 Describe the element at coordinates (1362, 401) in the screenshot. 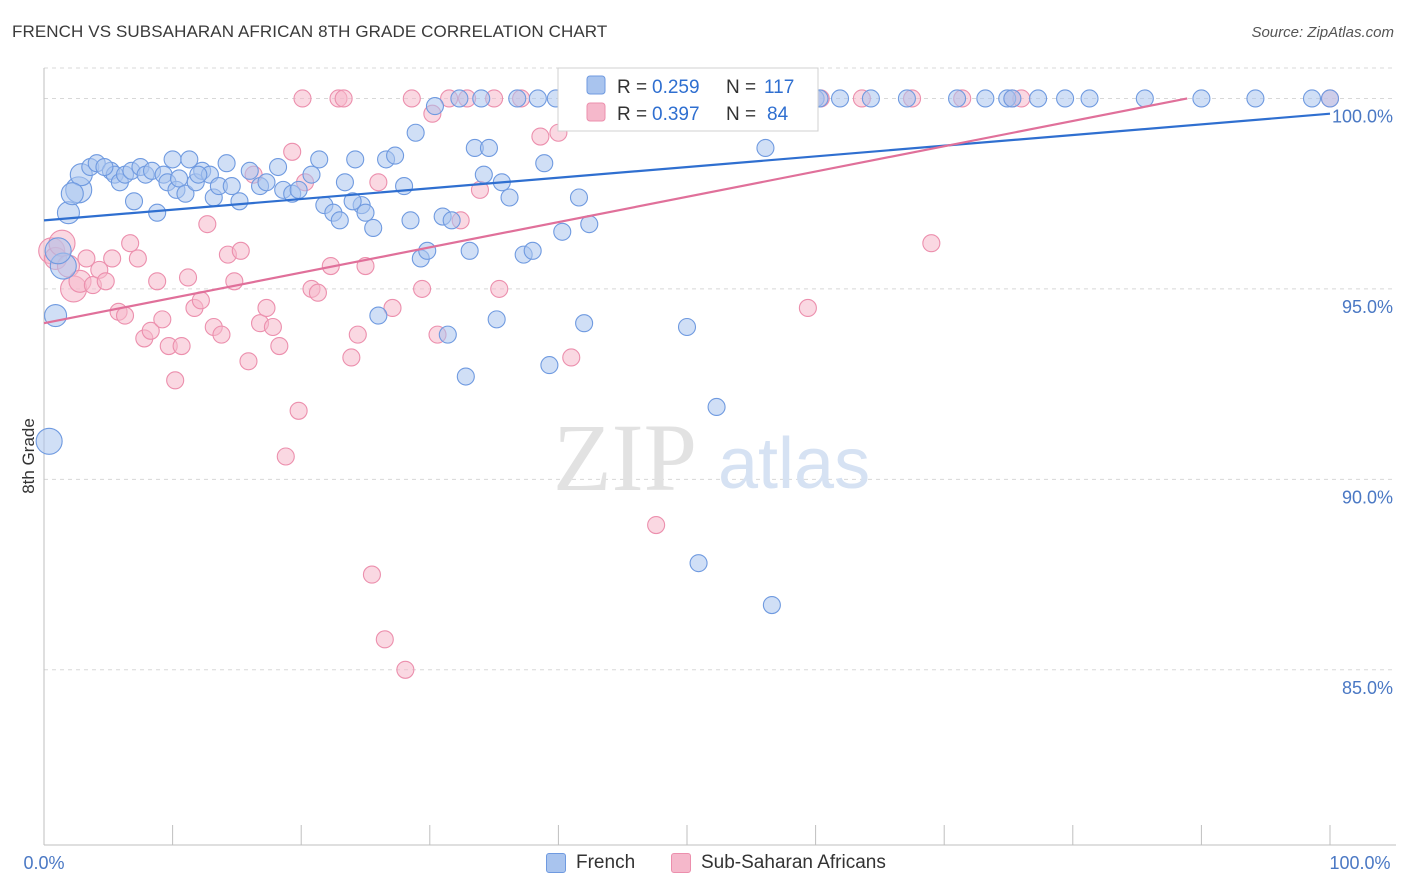

I see `y-axis-tick-labels: 100.0% 95.0% 90.0% 85.0%` at that location.